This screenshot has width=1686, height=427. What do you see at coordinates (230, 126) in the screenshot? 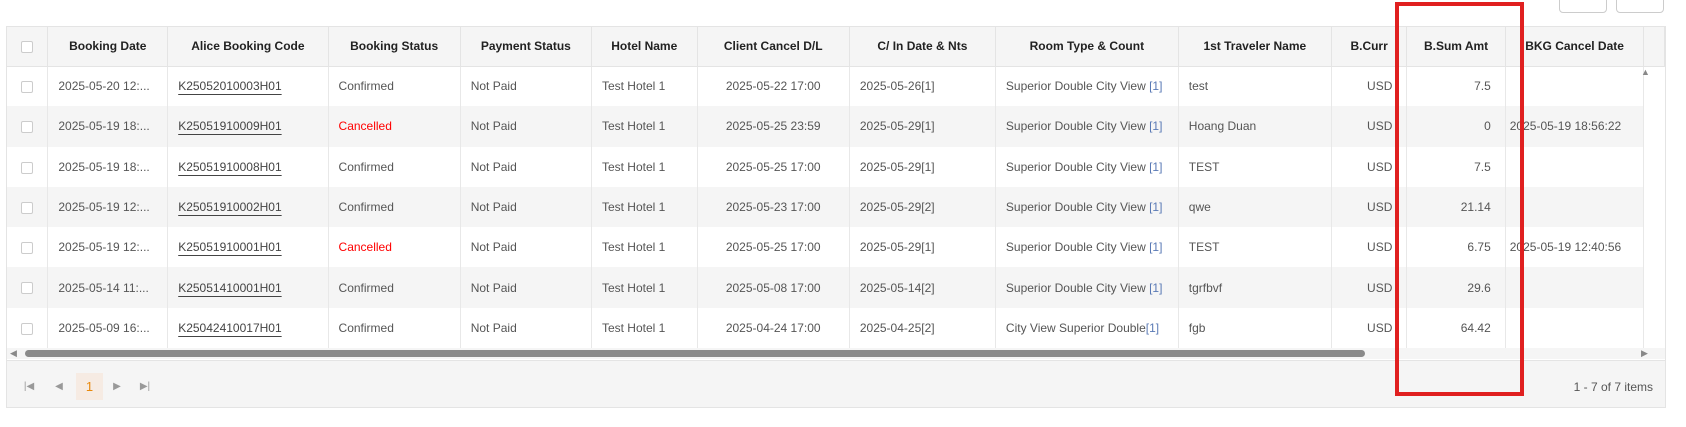
I see `booking-code-link: K25051910009H01` at bounding box center [230, 126].